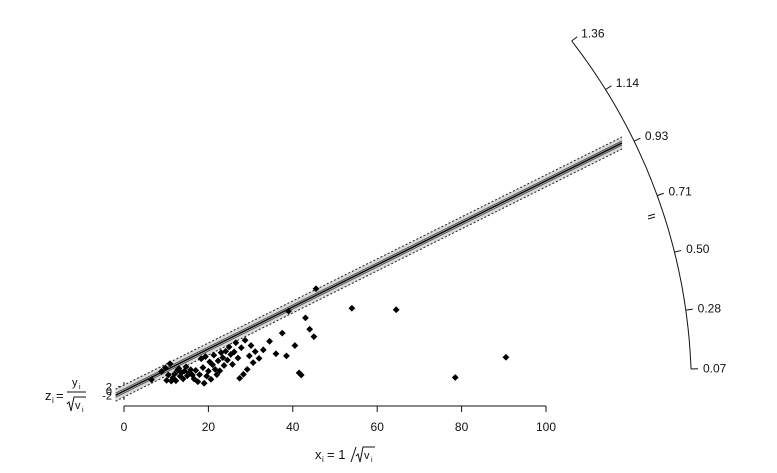 This screenshot has height=473, width=777. Describe the element at coordinates (628, 83) in the screenshot. I see `radial-tick-label: 1.14` at that location.